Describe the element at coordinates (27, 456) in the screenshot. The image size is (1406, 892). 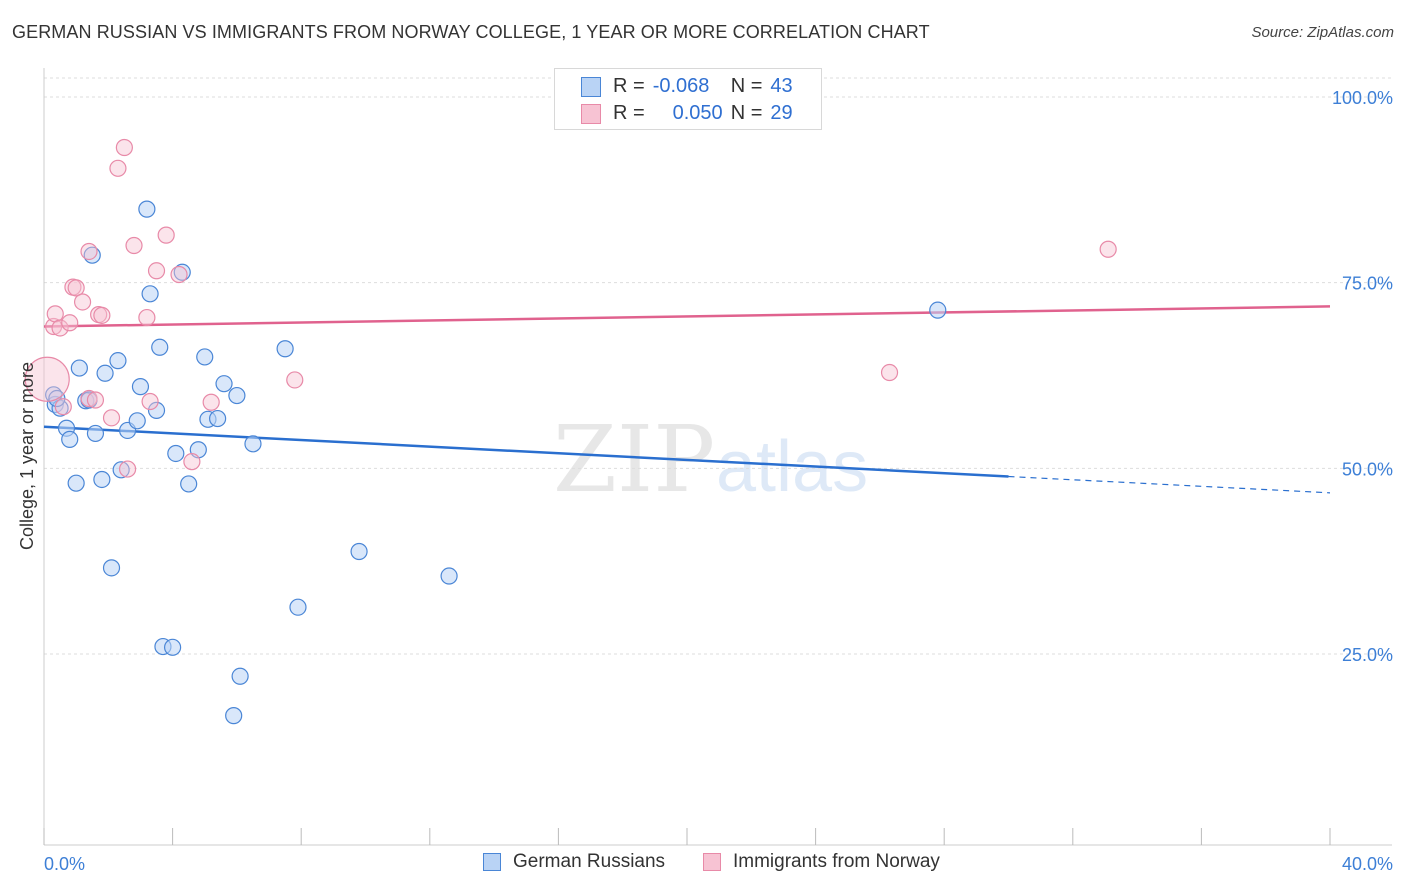
I see `y-axis-title: College, 1 year or more` at that location.